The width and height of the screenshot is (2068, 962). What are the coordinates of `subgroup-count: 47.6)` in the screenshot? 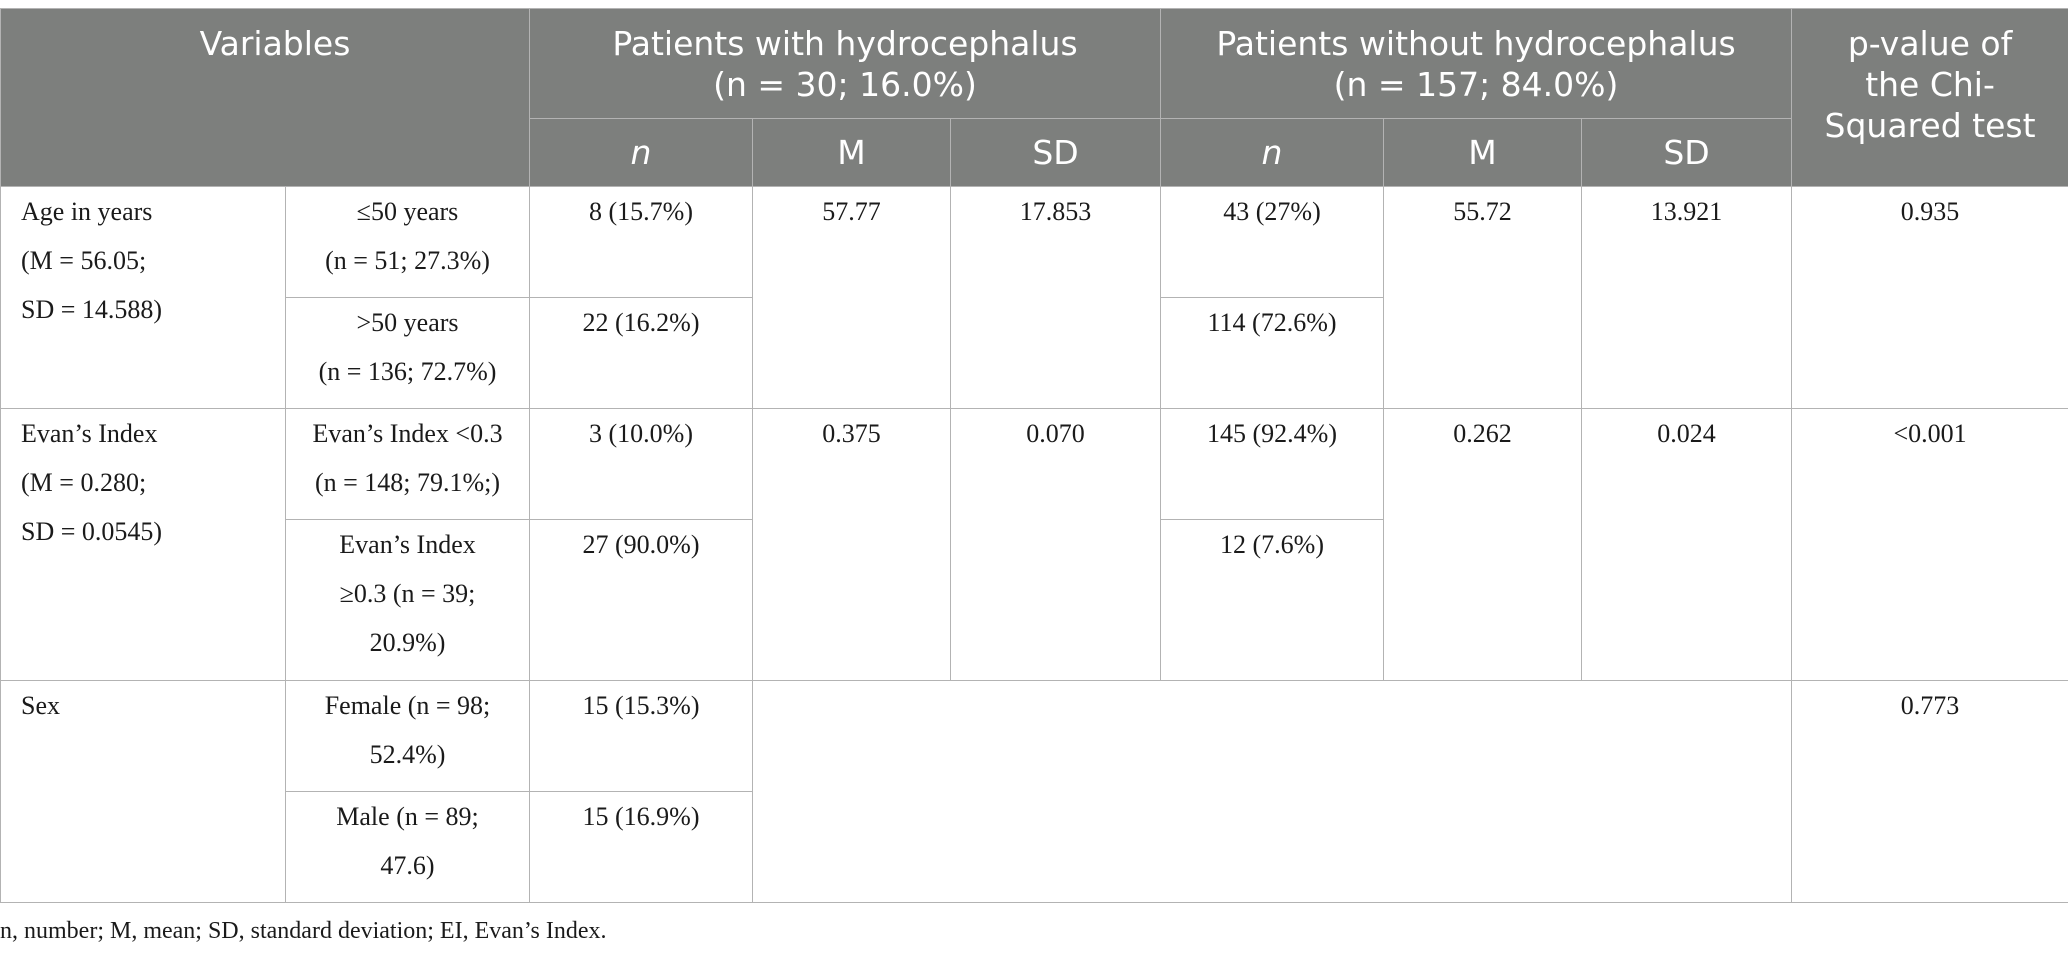 It's located at (407, 865).